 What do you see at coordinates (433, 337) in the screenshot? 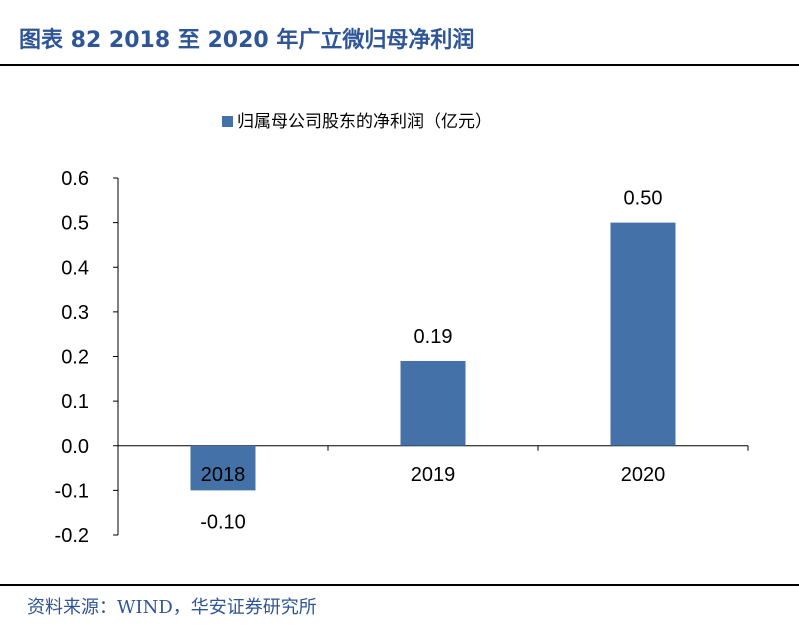
I see `data-label: 0.19` at bounding box center [433, 337].